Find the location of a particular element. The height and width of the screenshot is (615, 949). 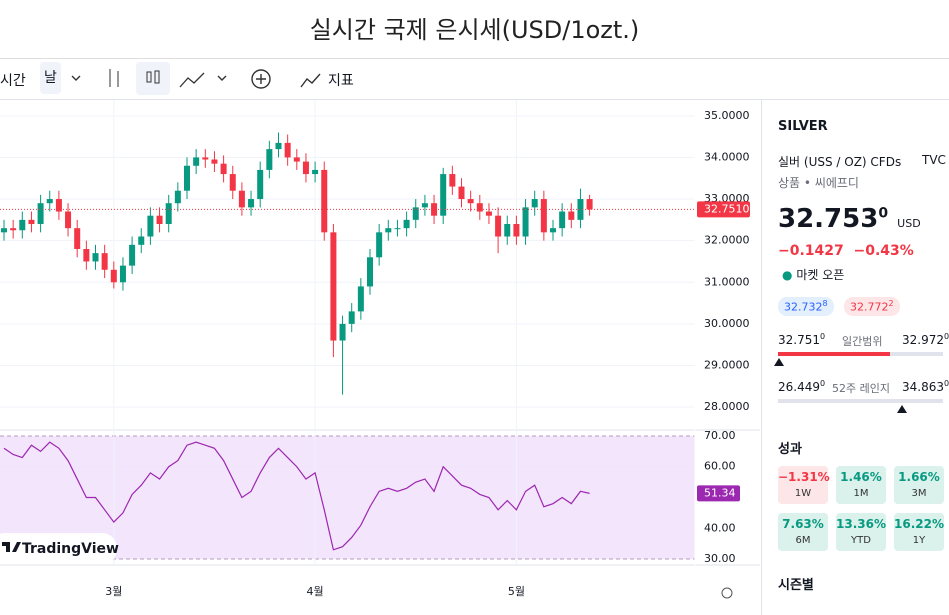

bid: 32.732 is located at coordinates (803, 307).